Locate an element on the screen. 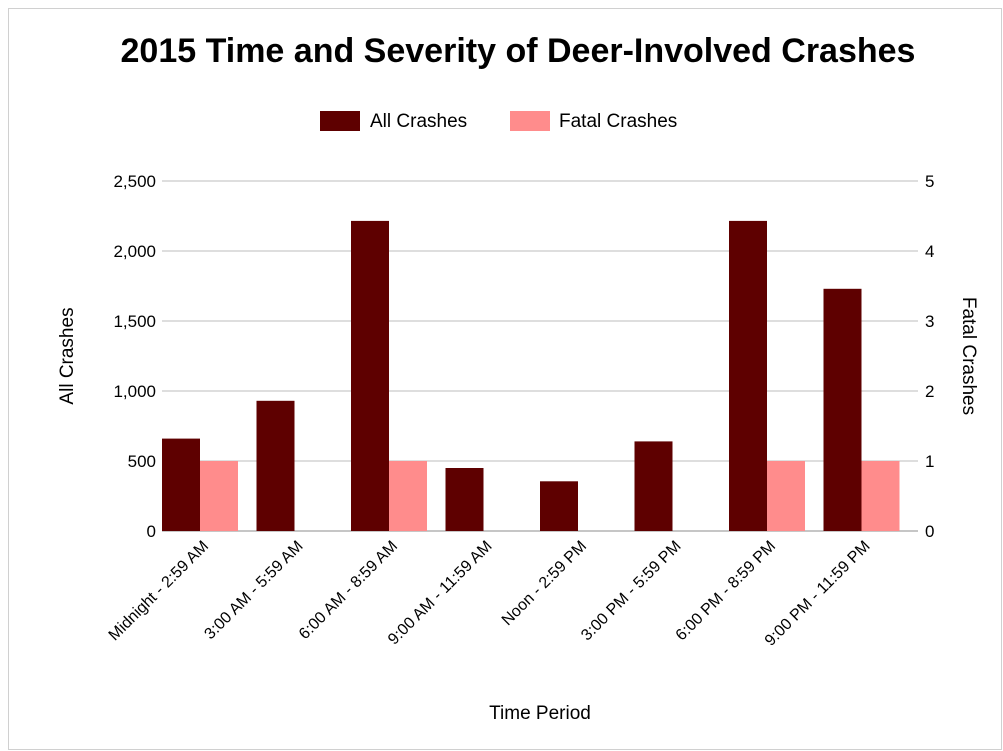 The width and height of the screenshot is (1003, 751). y-tick-label: 2,500 is located at coordinates (134, 181).